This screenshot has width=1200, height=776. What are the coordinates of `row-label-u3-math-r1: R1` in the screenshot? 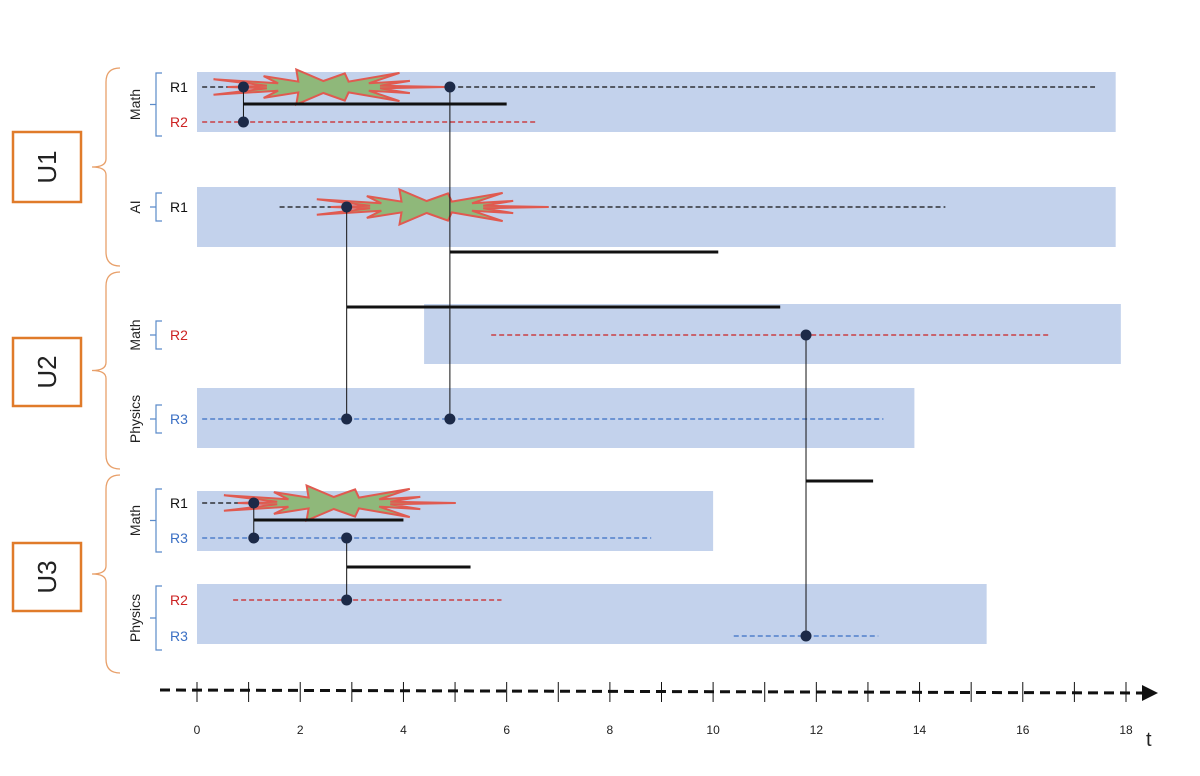 It's located at (179, 503).